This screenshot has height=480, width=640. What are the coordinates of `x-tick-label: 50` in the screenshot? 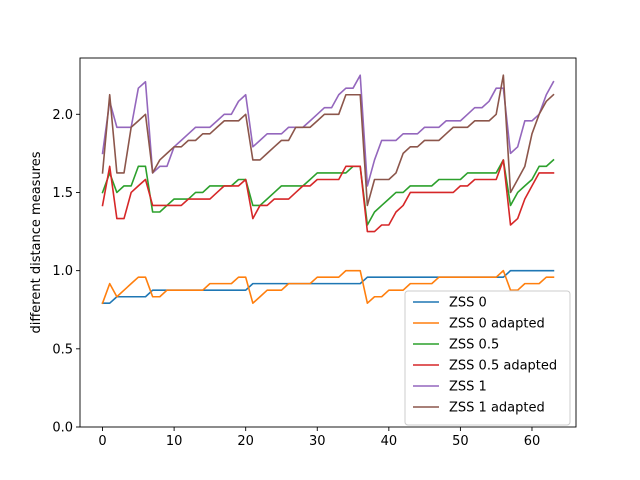 It's located at (460, 441).